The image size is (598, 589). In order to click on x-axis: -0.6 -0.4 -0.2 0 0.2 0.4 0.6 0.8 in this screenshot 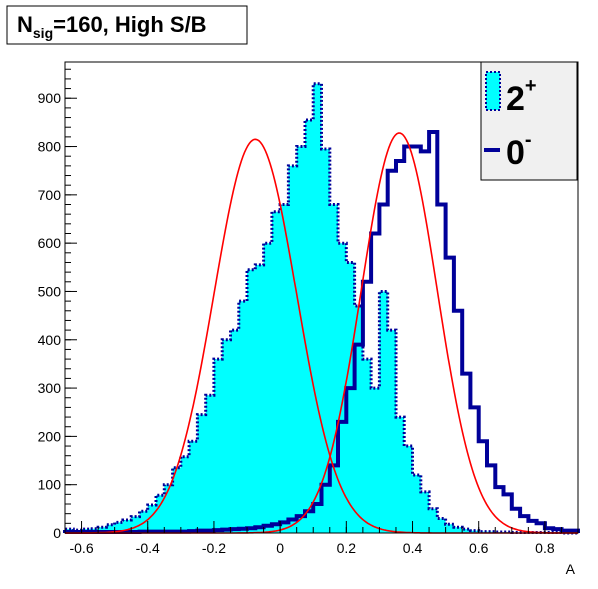, I will do `click(321, 538)`.